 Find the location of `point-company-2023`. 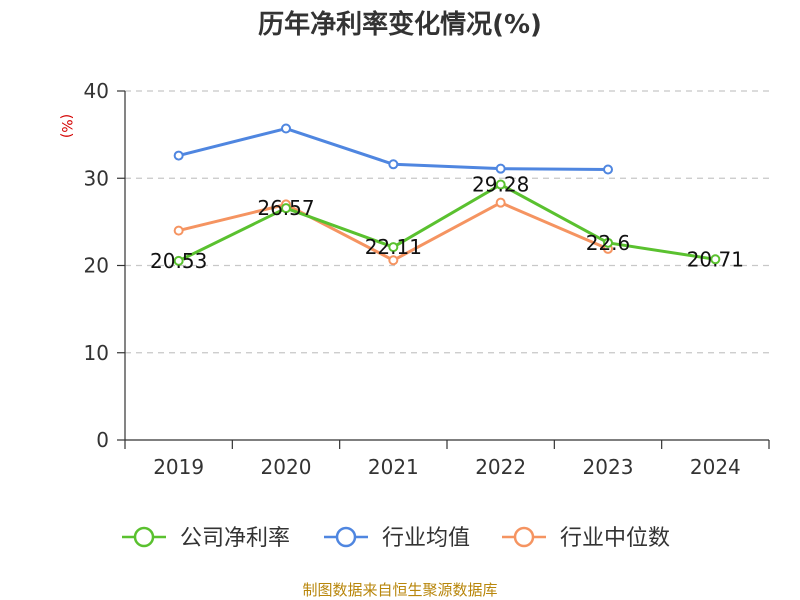

point-company-2023 is located at coordinates (608, 242).